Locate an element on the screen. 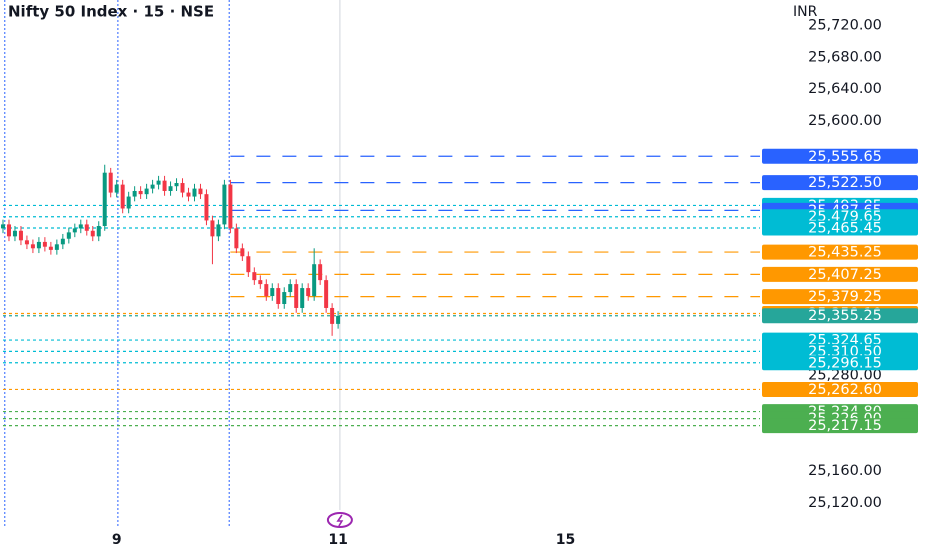 The image size is (932, 550). y-tick-label: 25,280.00 is located at coordinates (845, 376).